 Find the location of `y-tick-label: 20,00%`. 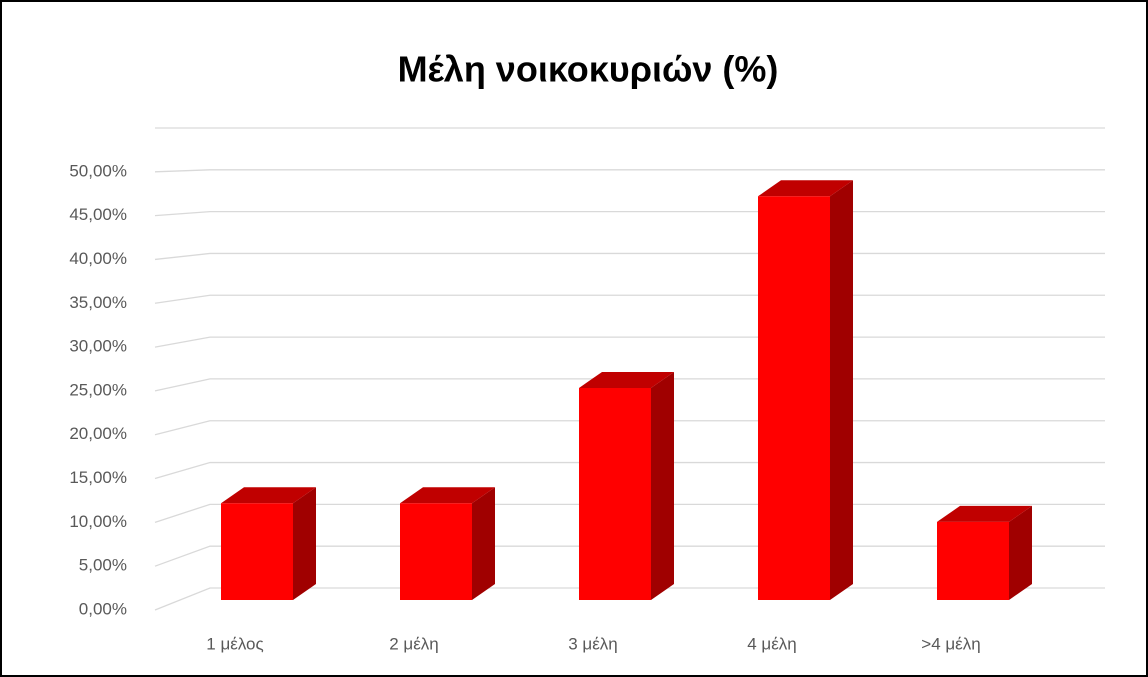

y-tick-label: 20,00% is located at coordinates (98, 433).